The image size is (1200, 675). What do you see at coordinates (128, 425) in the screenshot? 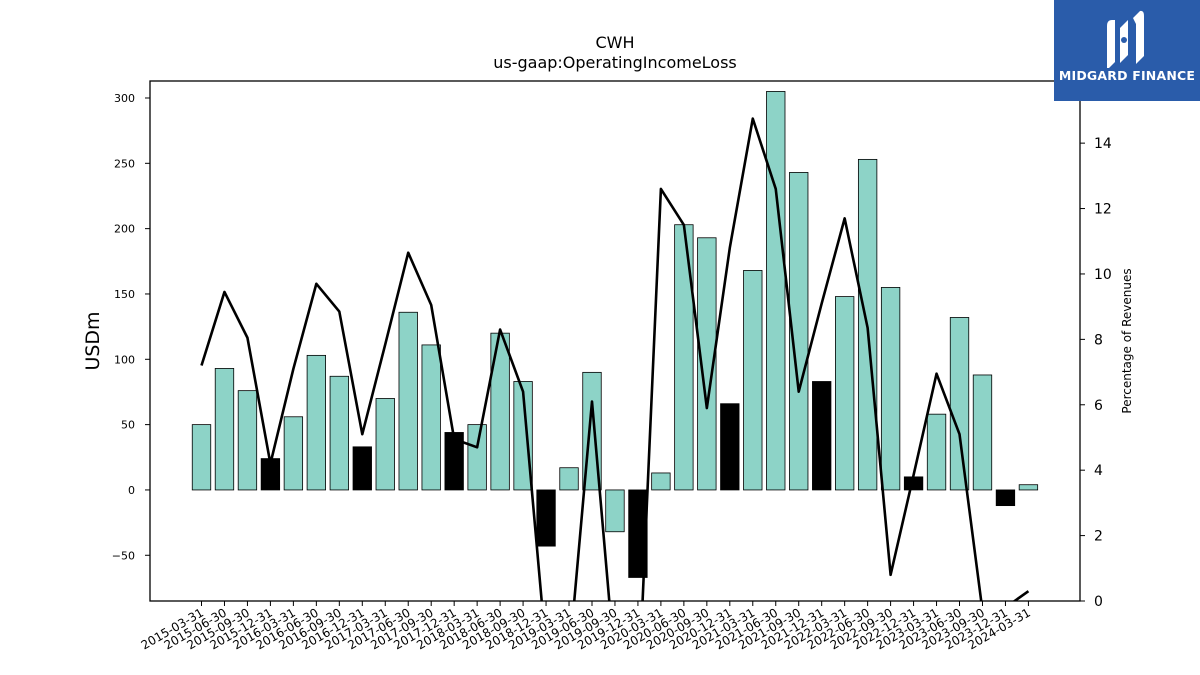
I see `y-tick-label: 50` at bounding box center [128, 425].